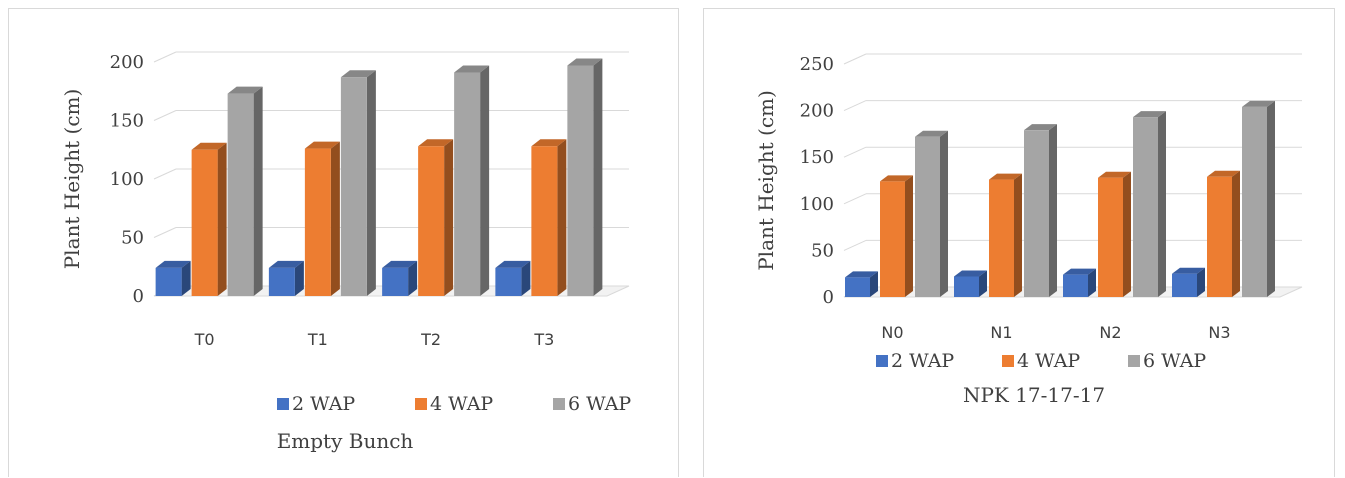 The image size is (1345, 478). Describe the element at coordinates (817, 157) in the screenshot. I see `y-tick-label: 150` at that location.